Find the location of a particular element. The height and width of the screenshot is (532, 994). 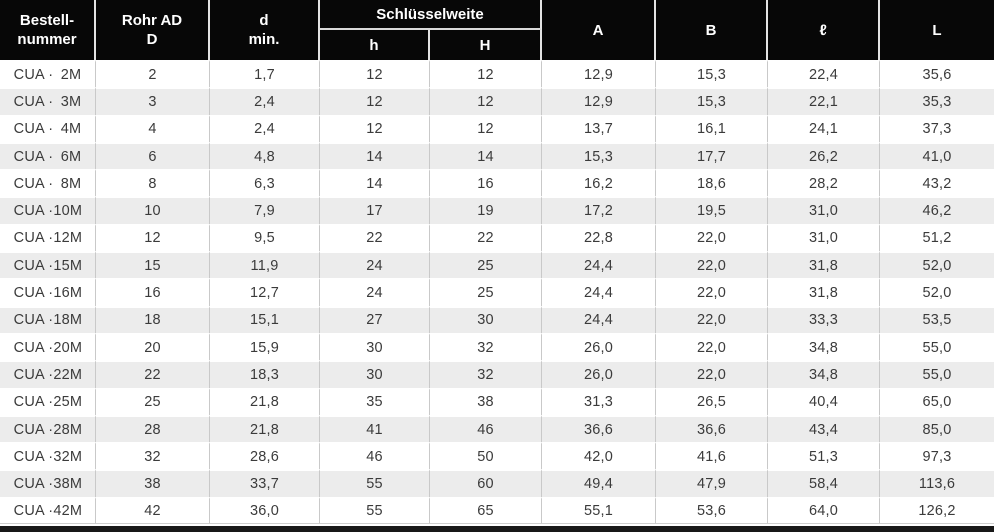

table-row: CUA · 42M 42 36,0 55 65 55,1 53,6 64,0 126,2 is located at coordinates (497, 510).